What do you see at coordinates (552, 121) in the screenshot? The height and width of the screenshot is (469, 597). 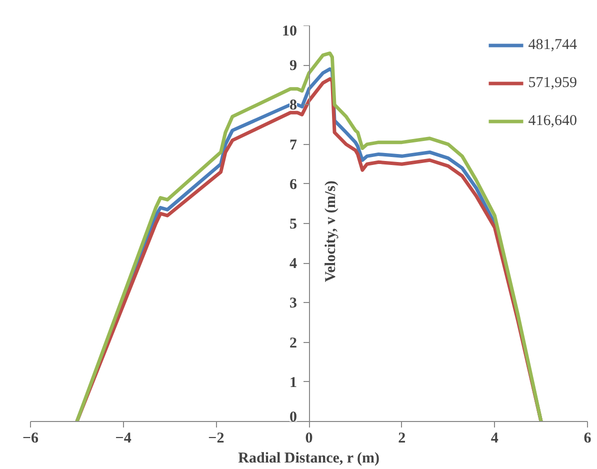 I see `legend-label: 416,640` at bounding box center [552, 121].